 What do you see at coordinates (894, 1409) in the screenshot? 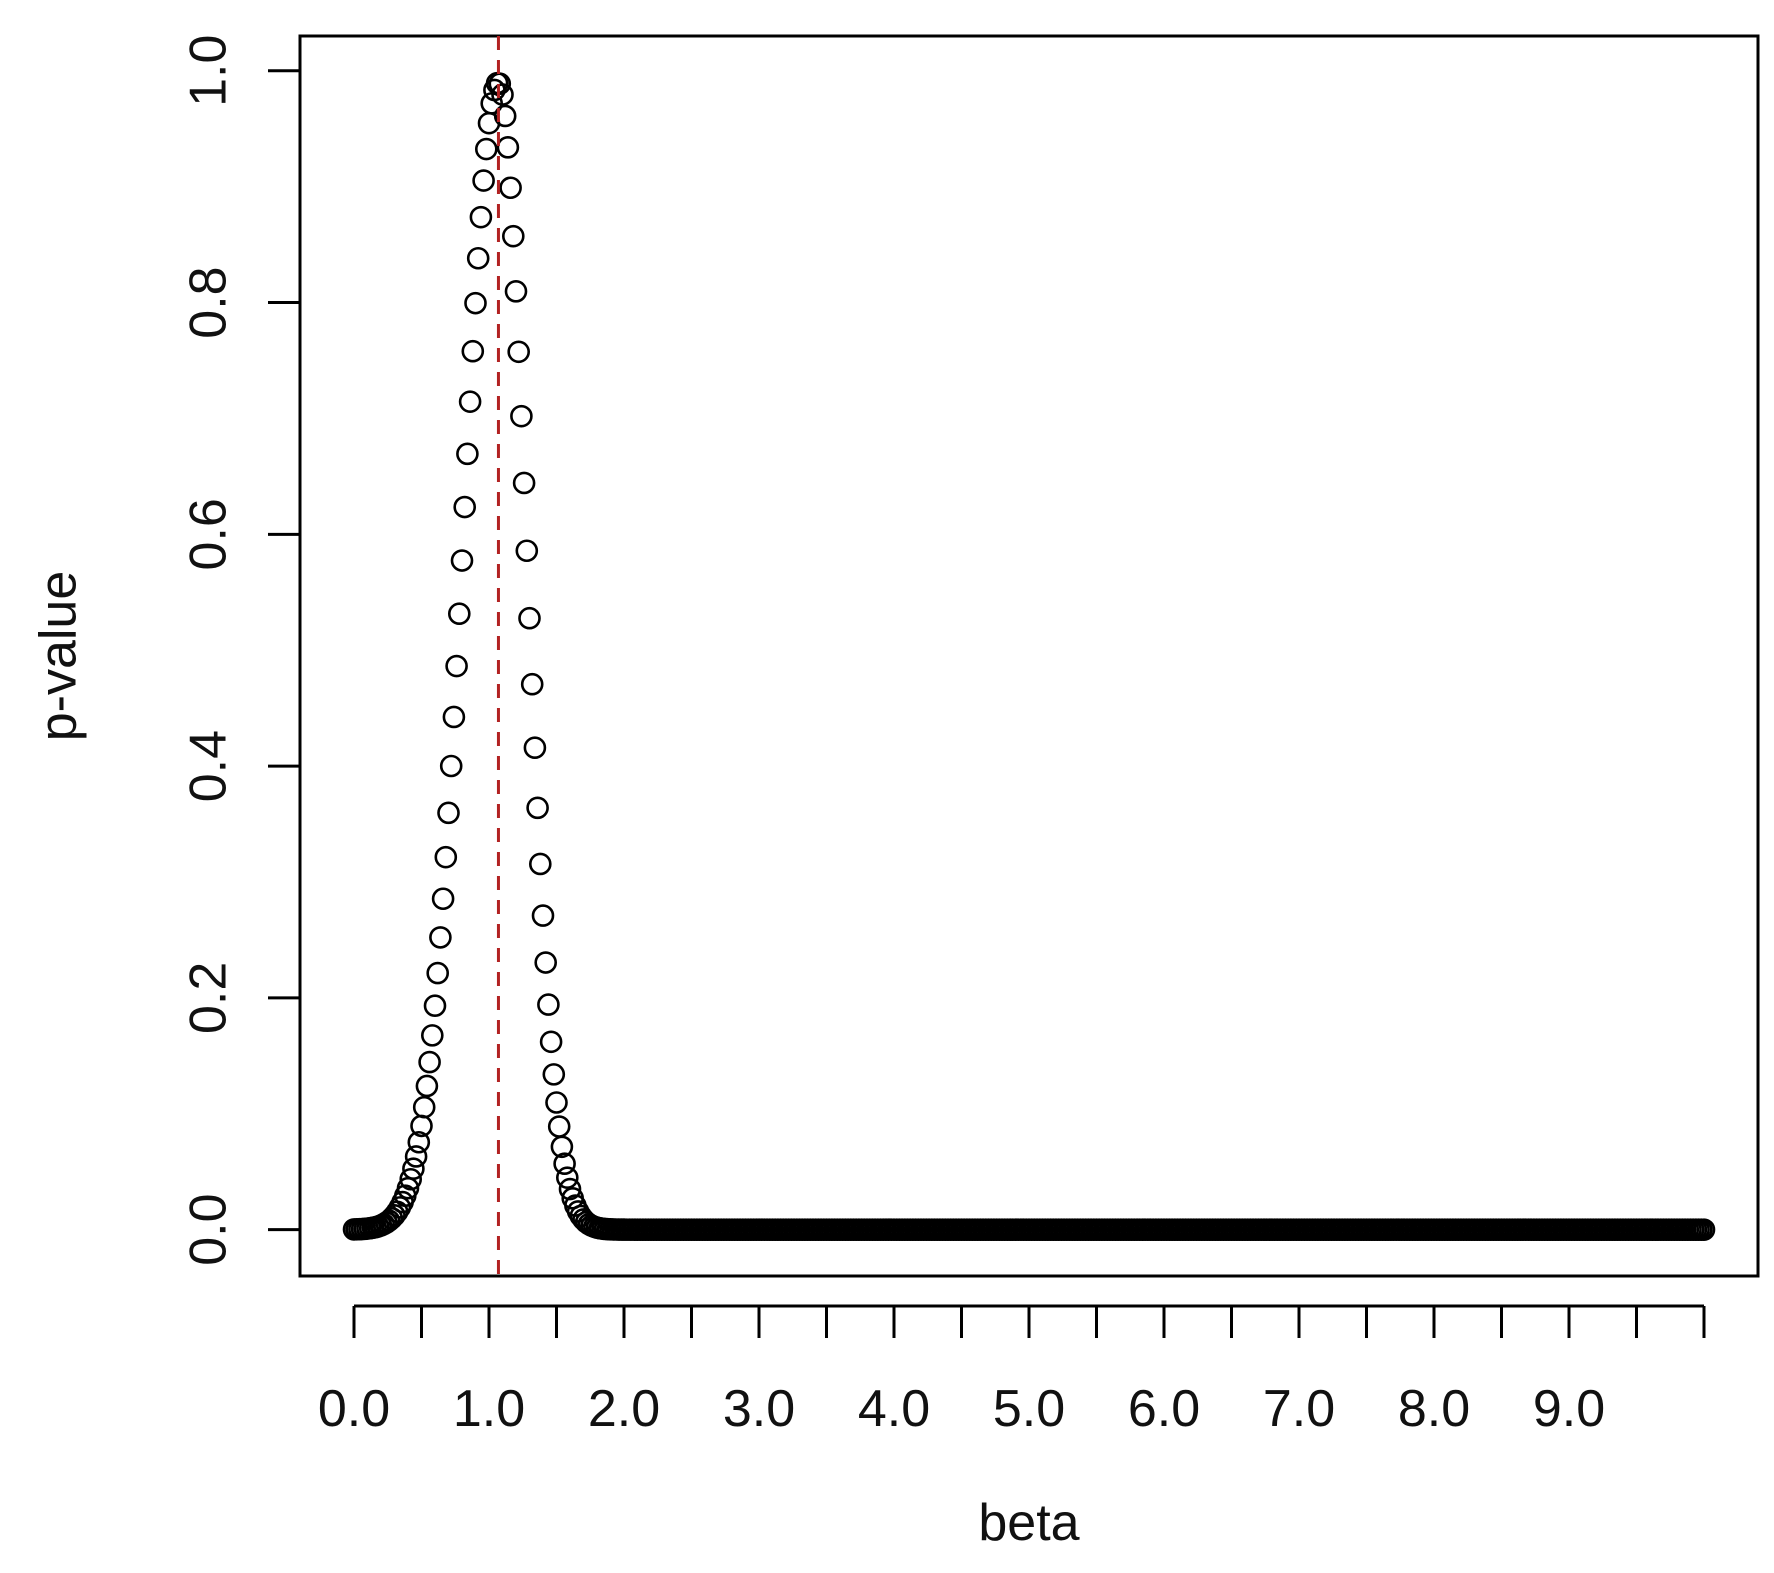
I see `x-tick-label: 4.0` at bounding box center [894, 1409].